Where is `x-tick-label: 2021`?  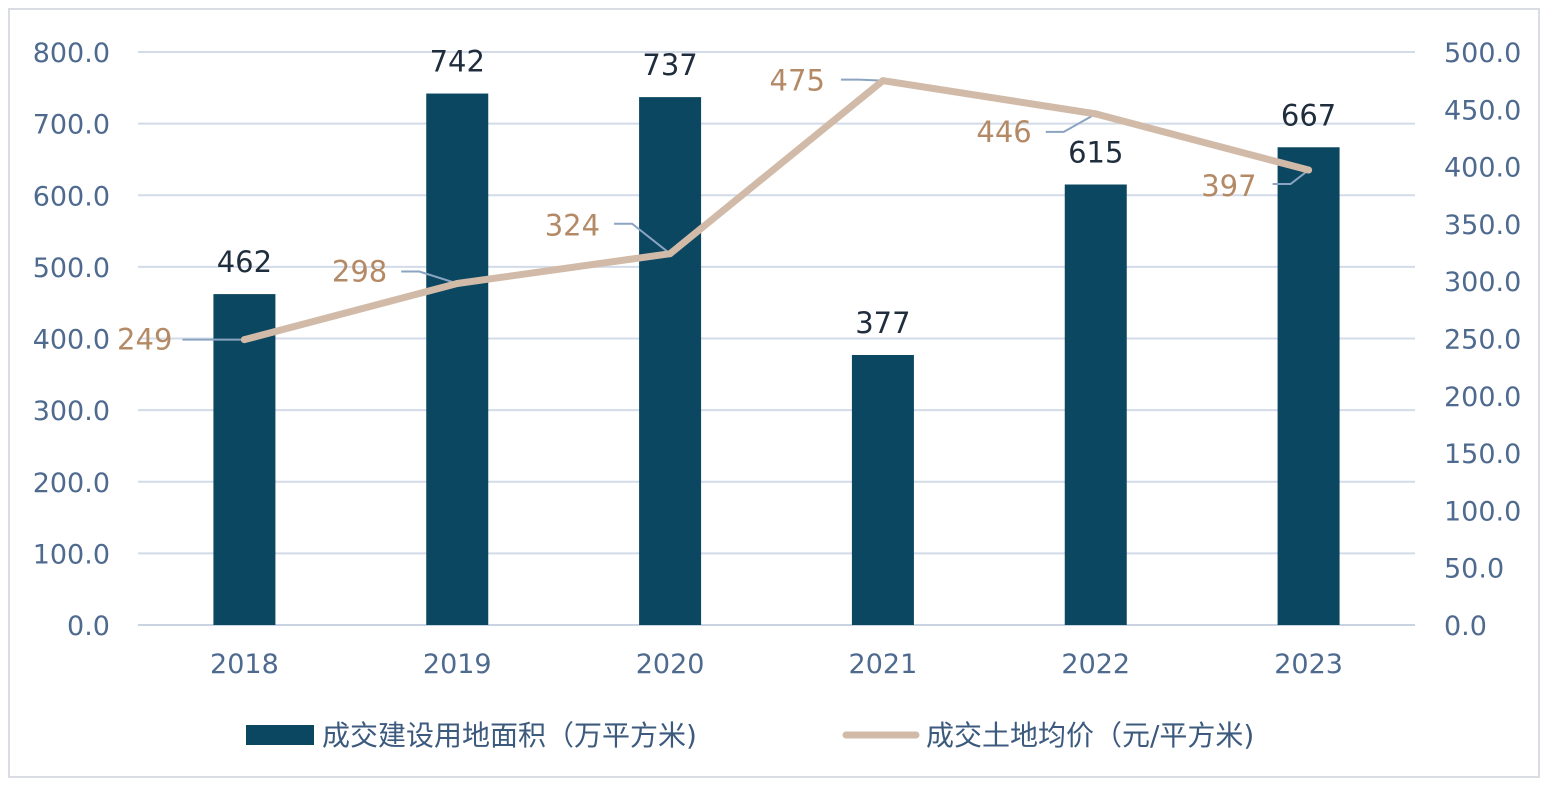
x-tick-label: 2021 is located at coordinates (883, 664).